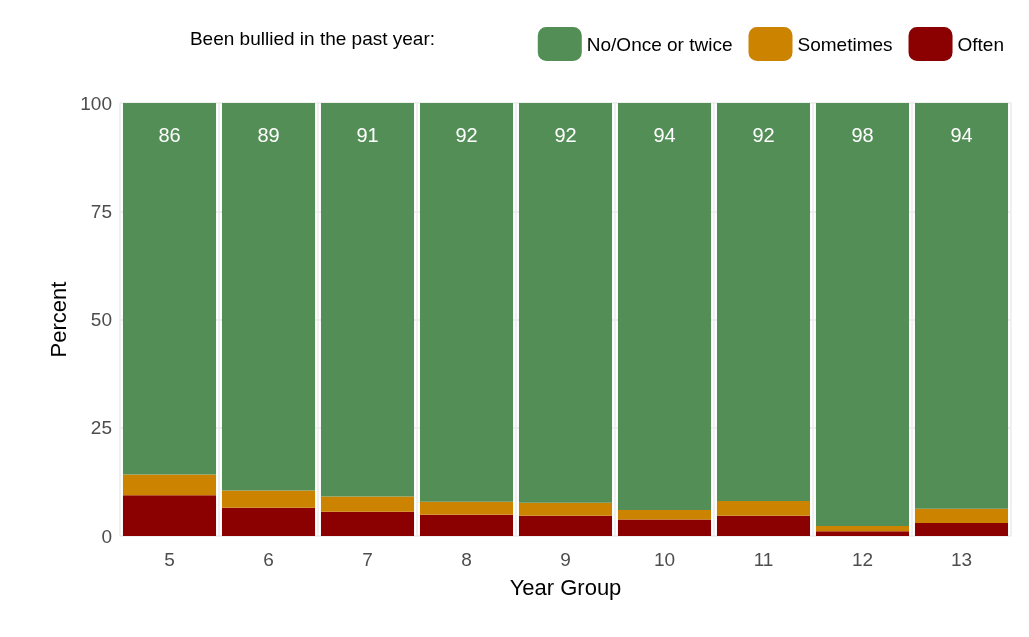  Describe the element at coordinates (101, 211) in the screenshot. I see `y-tick-label: 75` at that location.